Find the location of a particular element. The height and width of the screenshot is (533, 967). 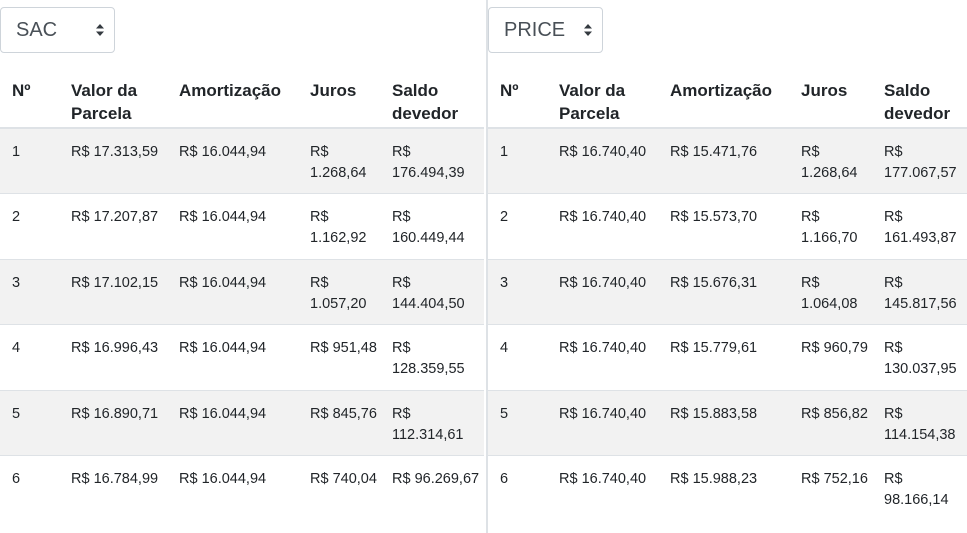

amortization-system-select-left: SAC is located at coordinates (57, 30).